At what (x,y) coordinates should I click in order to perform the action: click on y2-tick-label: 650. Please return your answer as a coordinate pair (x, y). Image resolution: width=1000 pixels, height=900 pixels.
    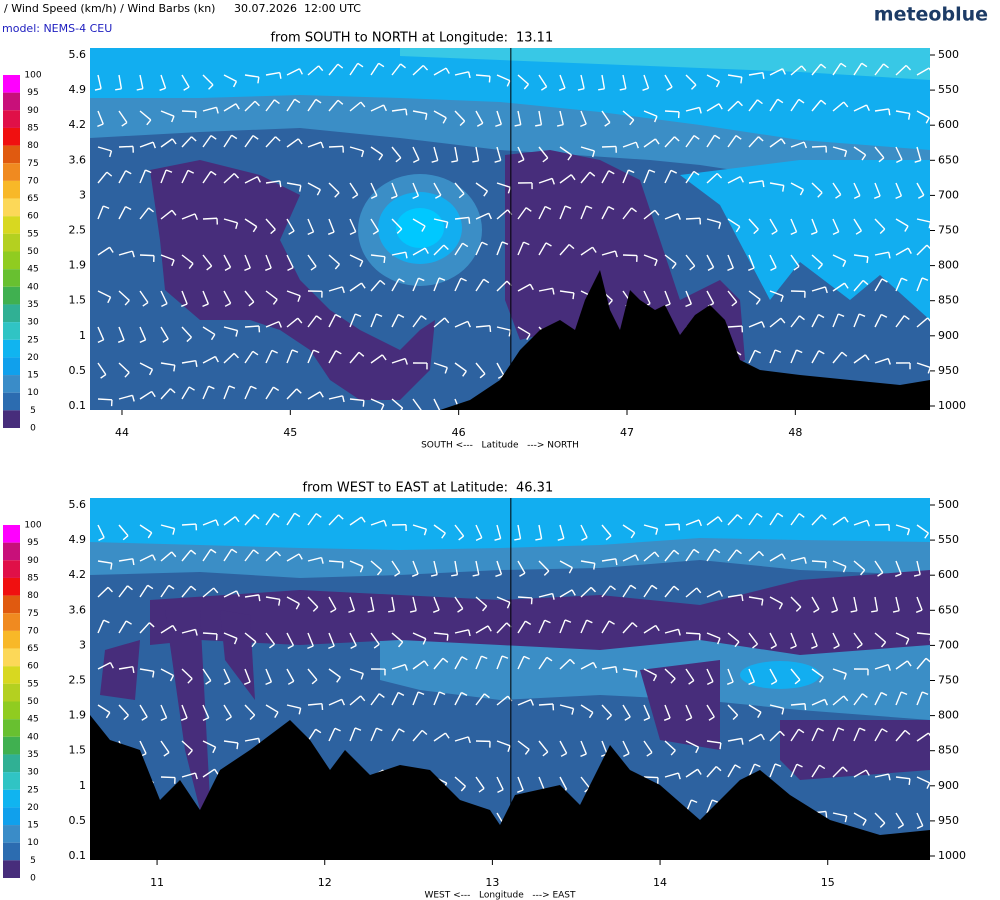
    Looking at the image, I should click on (948, 159).